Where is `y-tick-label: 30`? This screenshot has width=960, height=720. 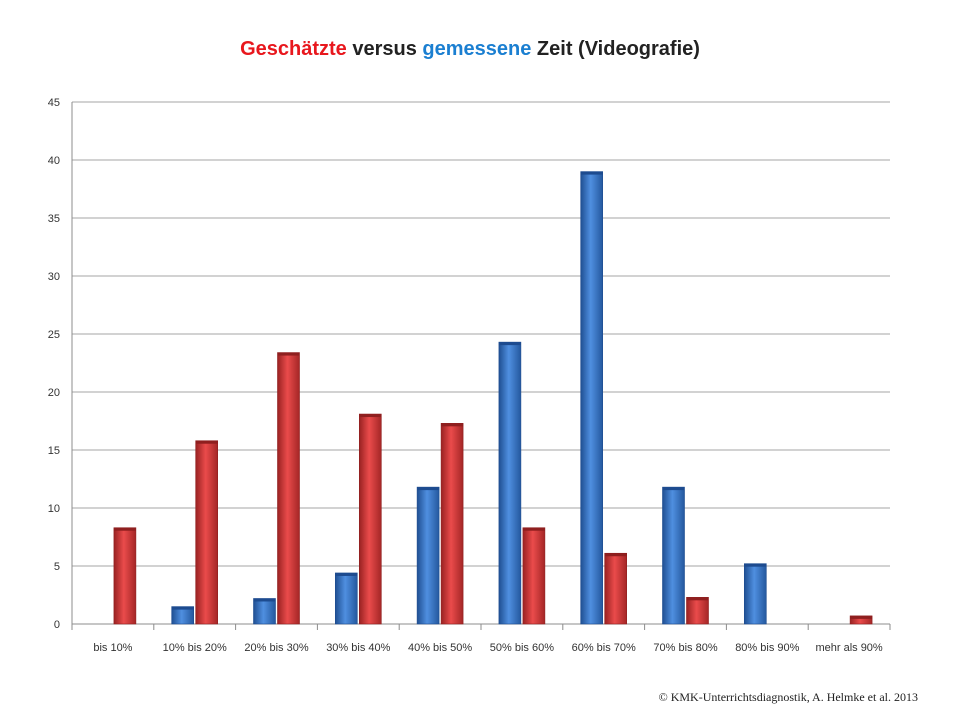 y-tick-label: 30 is located at coordinates (54, 277).